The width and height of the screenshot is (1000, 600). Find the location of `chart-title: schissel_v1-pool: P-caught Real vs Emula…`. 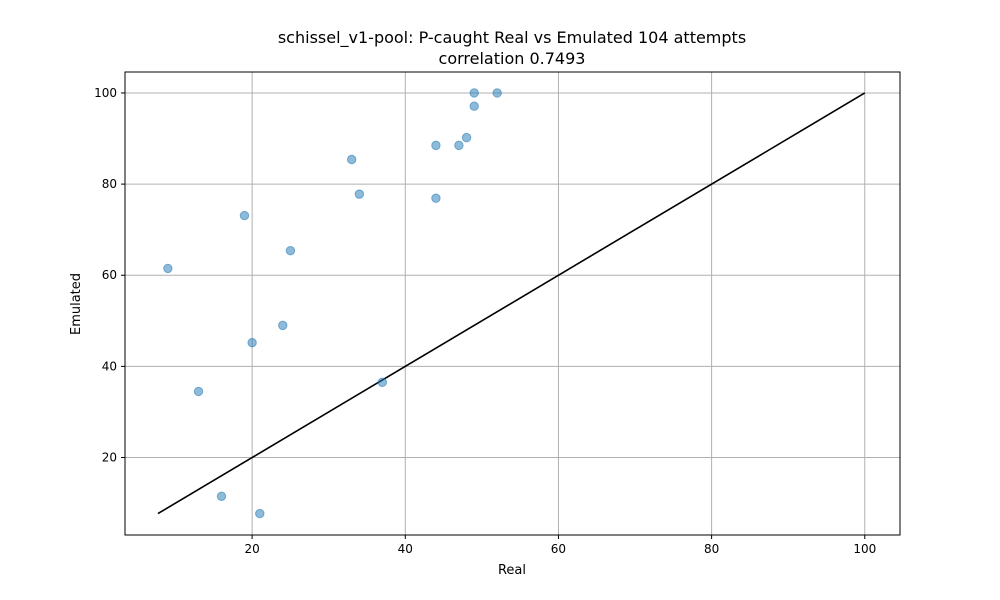

chart-title: schissel_v1-pool: P-caught Real vs Emula… is located at coordinates (512, 38).